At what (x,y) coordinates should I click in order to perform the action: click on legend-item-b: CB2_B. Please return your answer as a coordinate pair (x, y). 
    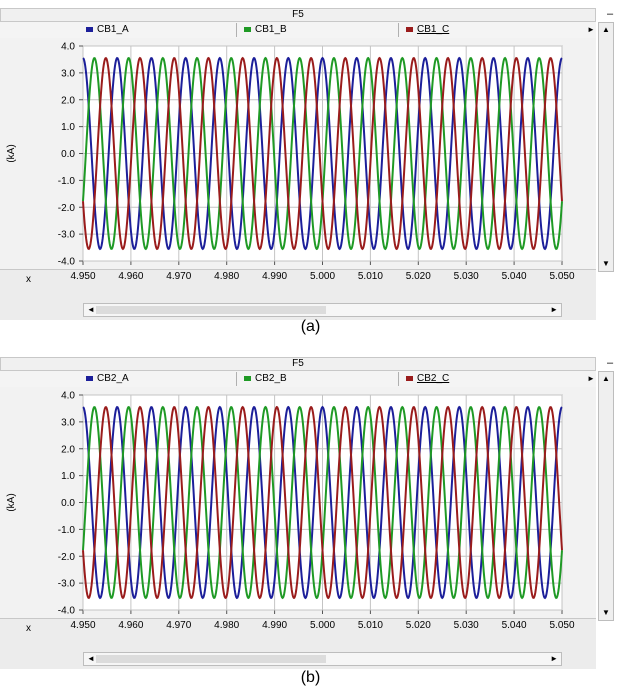
    Looking at the image, I should click on (265, 379).